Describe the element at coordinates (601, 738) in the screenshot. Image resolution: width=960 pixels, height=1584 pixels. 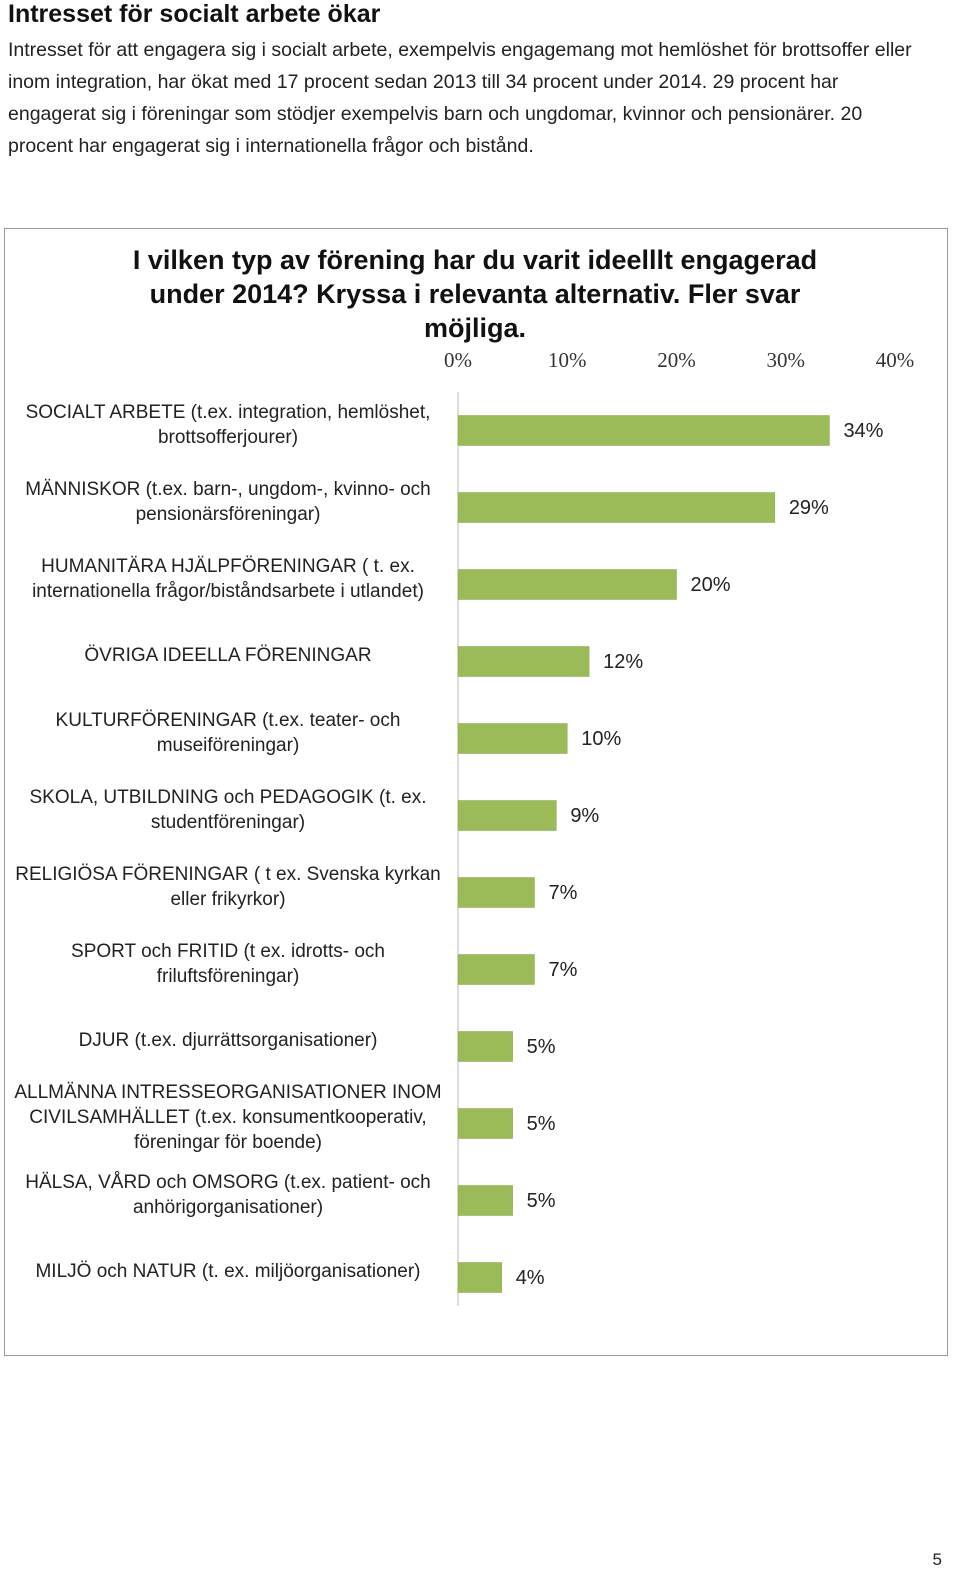
I see `value-label: 10%` at that location.